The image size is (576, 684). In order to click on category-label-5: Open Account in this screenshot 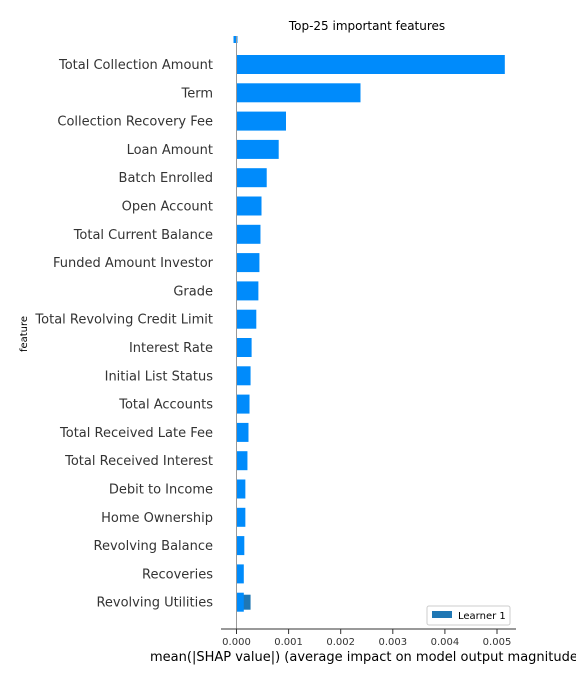, I will do `click(167, 207)`.